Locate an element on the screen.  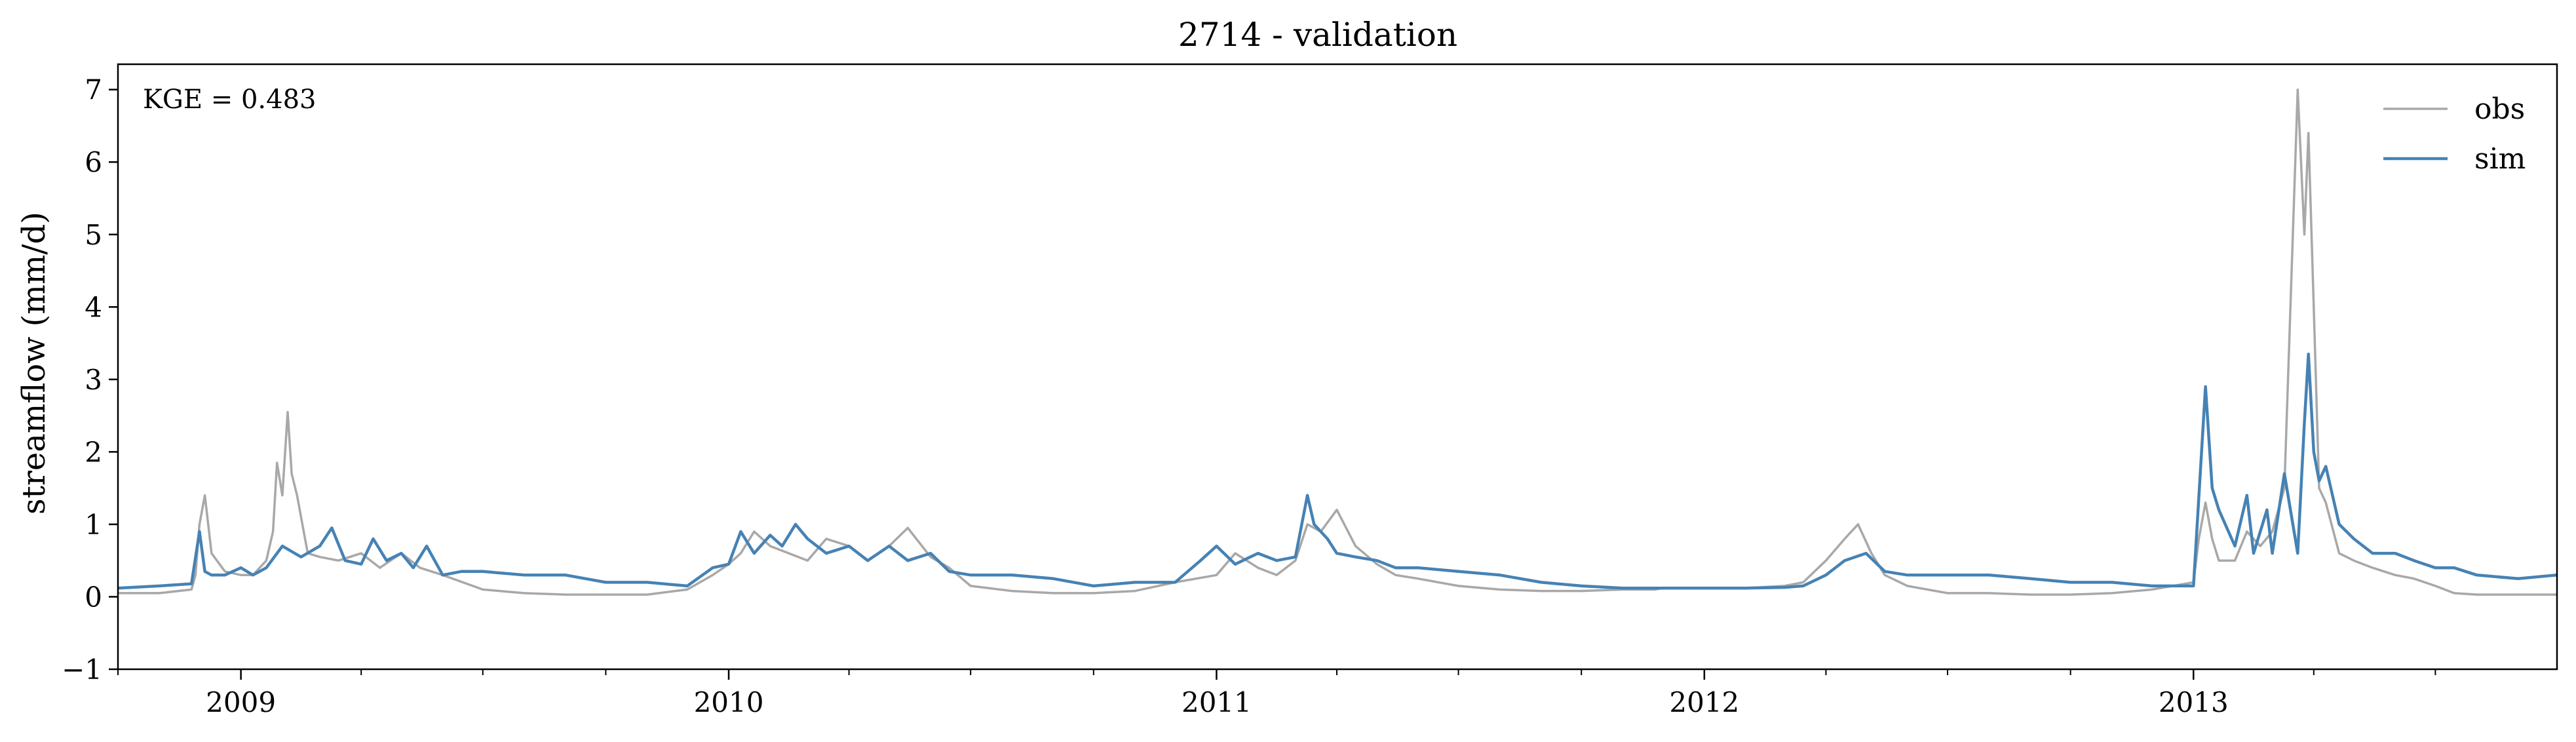
legend-label-sim: sim is located at coordinates (2500, 159).